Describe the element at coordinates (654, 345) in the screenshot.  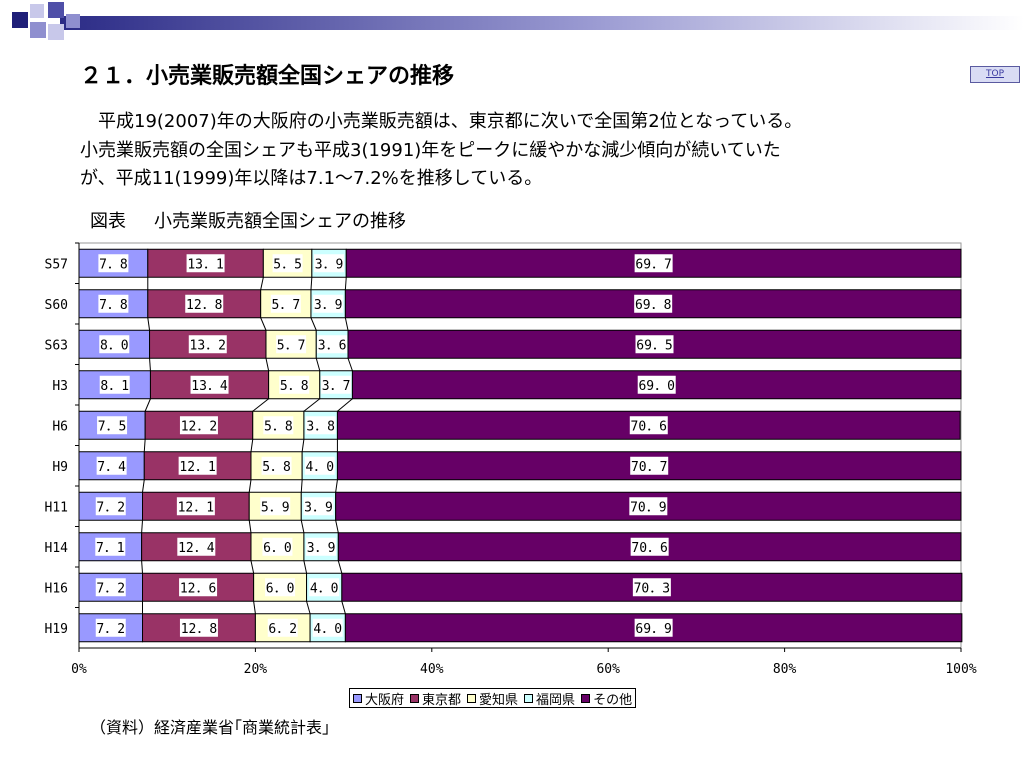
I see `data-label: 69．5` at that location.